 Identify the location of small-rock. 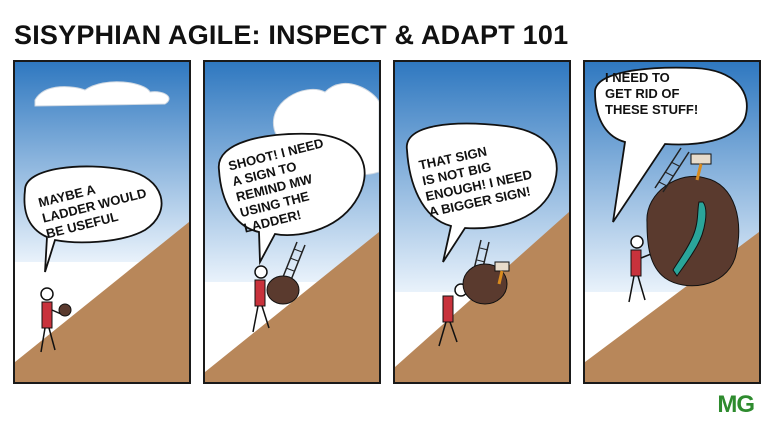
(65, 310).